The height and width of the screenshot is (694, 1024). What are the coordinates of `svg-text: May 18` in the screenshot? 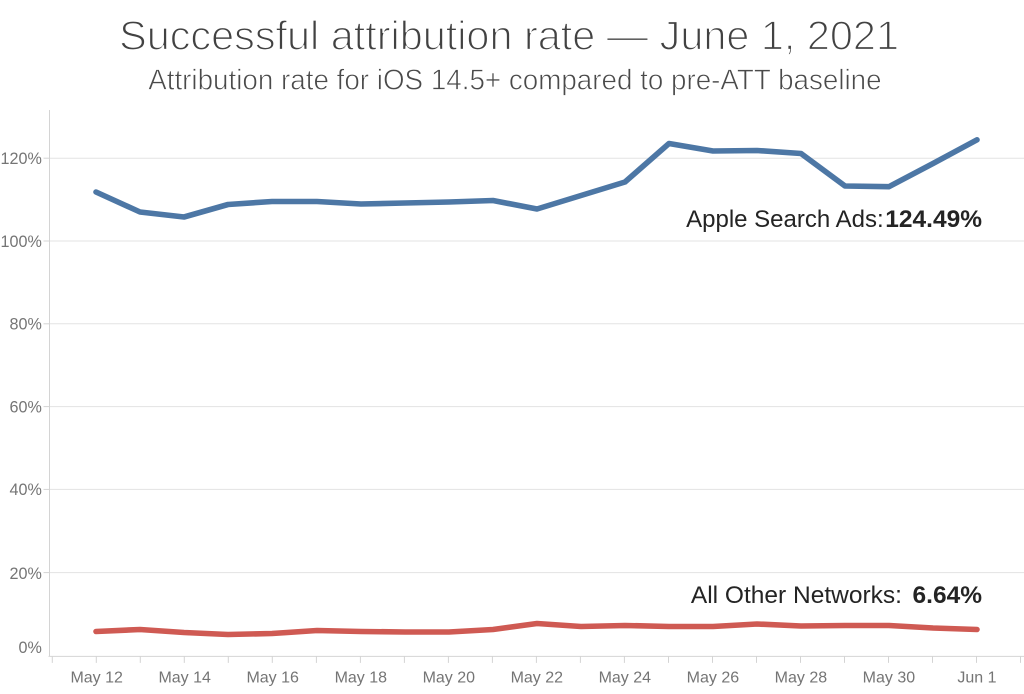 It's located at (361, 677).